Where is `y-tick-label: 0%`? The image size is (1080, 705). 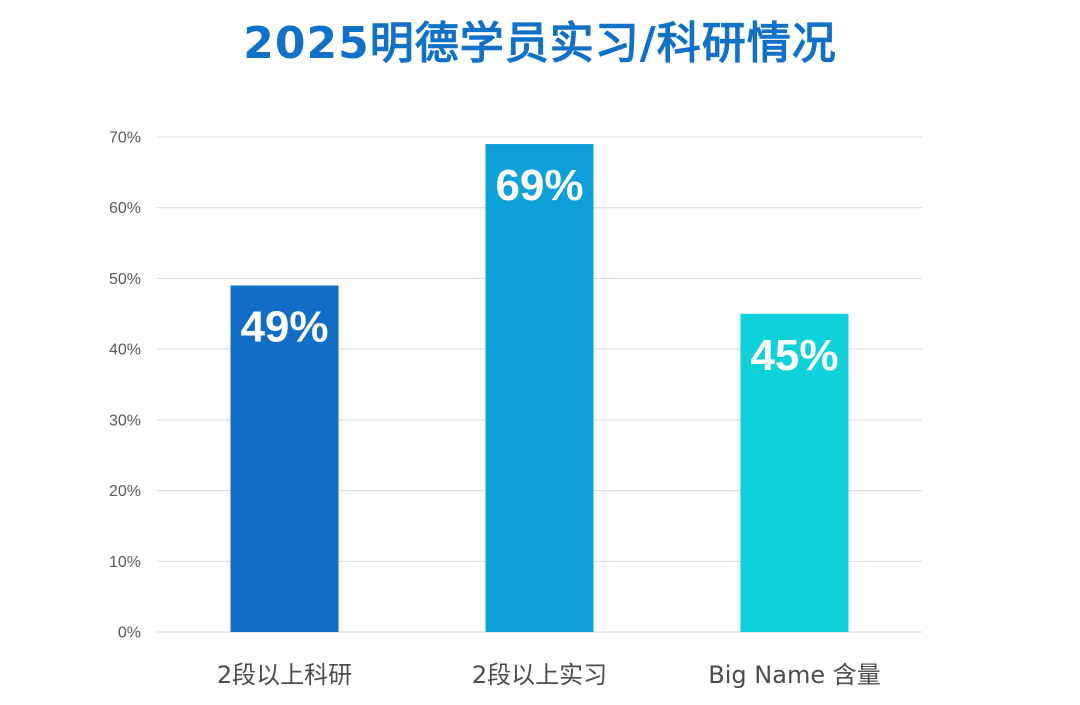 y-tick-label: 0% is located at coordinates (129, 633).